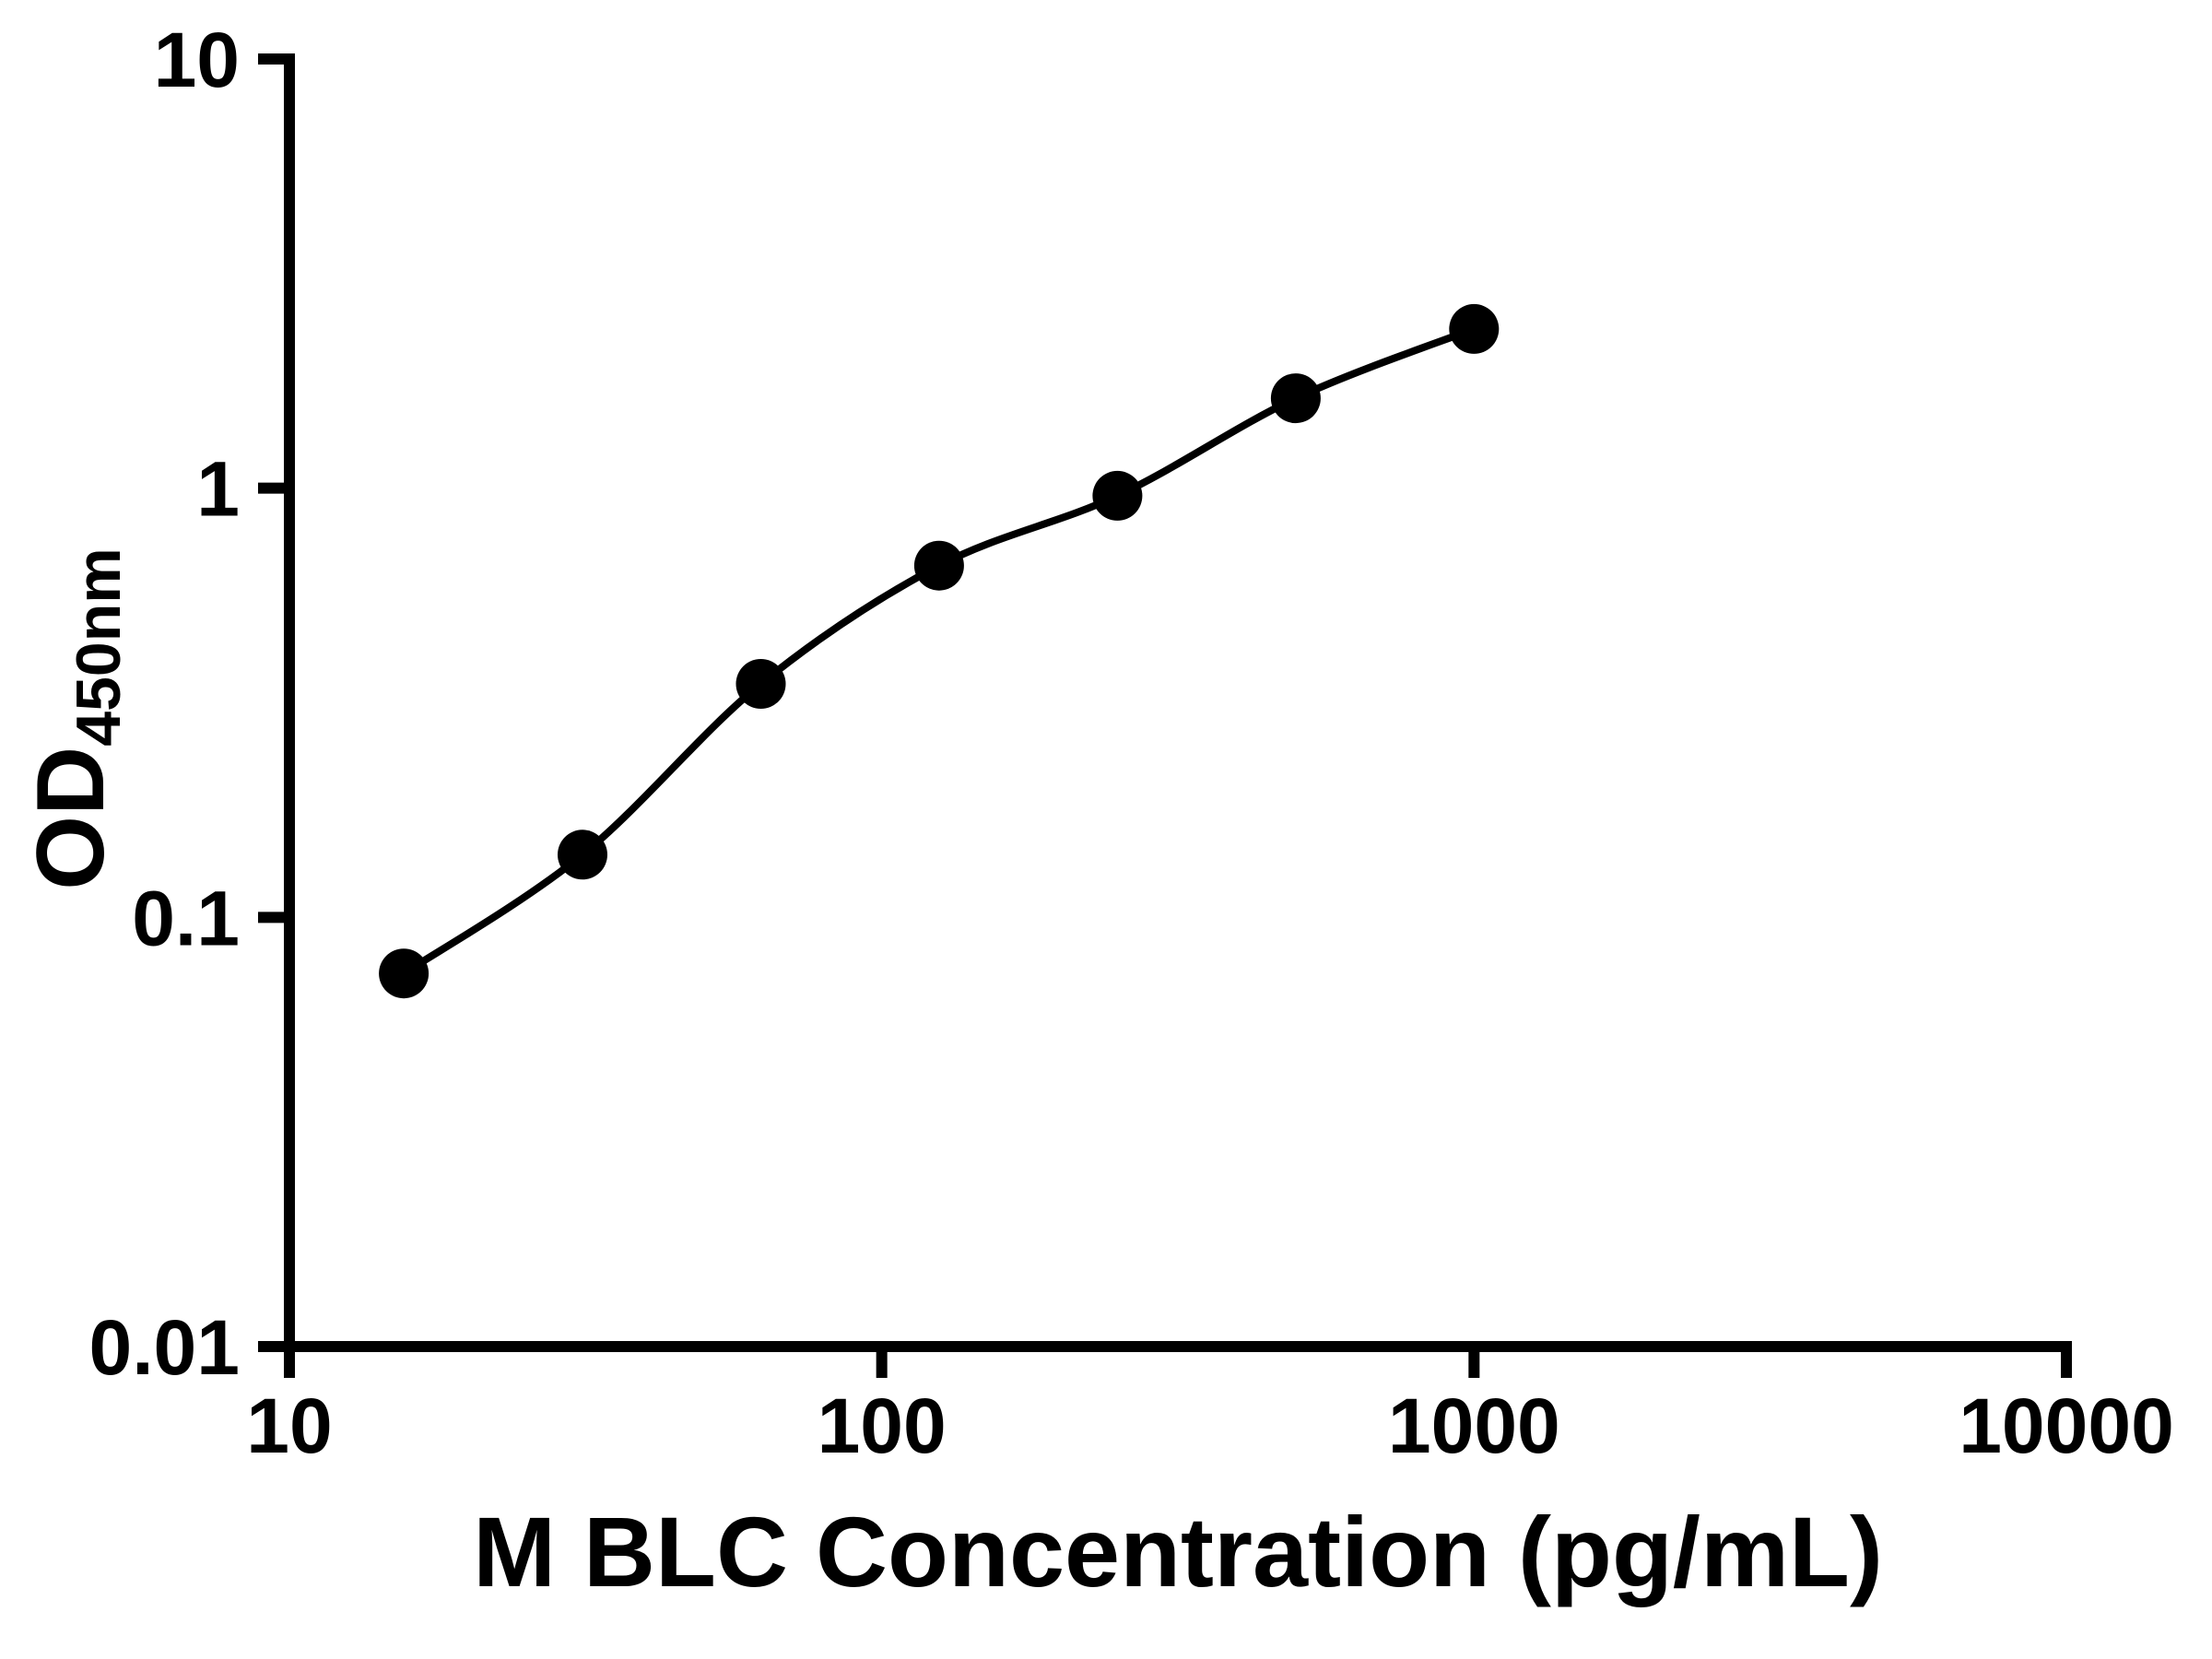 The image size is (2212, 1659). What do you see at coordinates (882, 1425) in the screenshot?
I see `x-tick-label: 100` at bounding box center [882, 1425].